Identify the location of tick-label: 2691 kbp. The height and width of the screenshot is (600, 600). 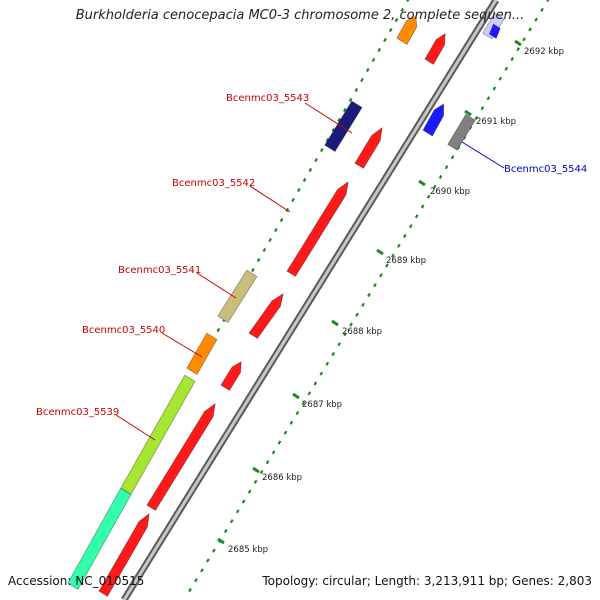
(496, 122).